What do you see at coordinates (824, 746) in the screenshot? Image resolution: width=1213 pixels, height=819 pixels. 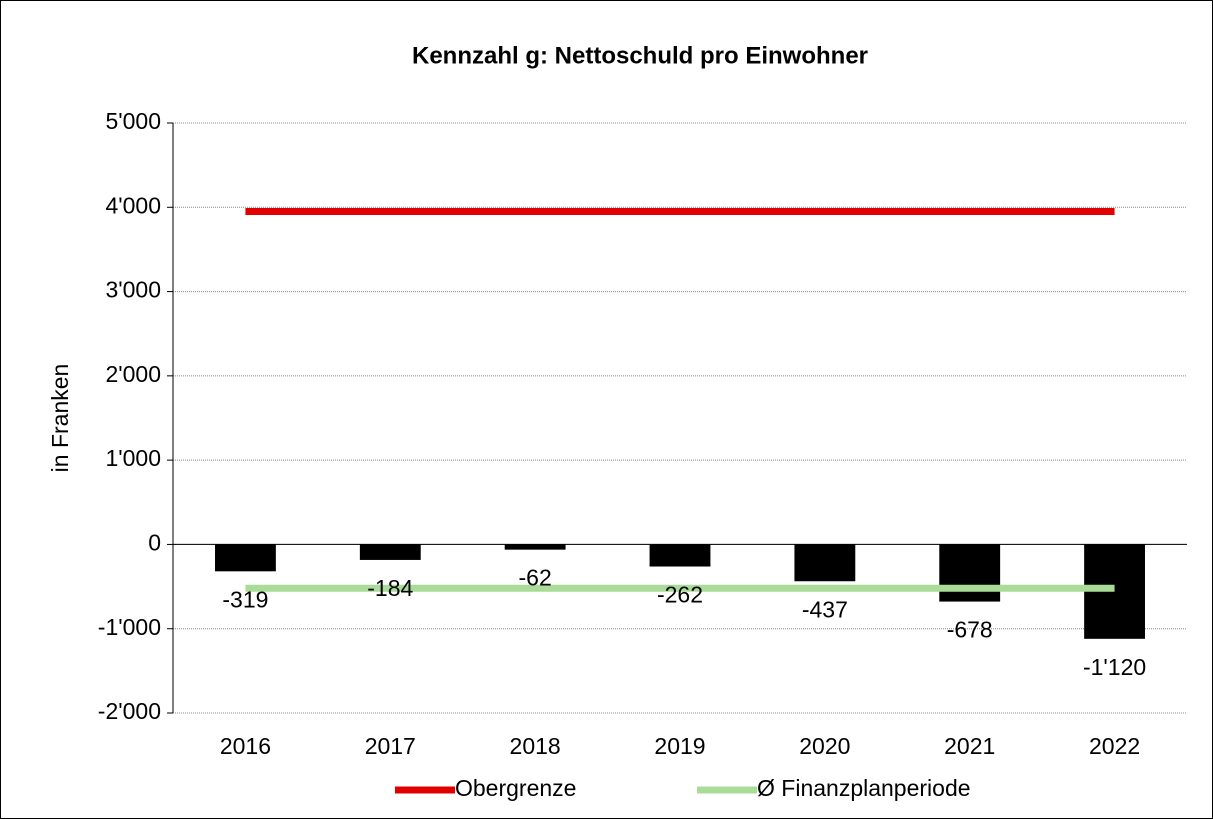 I see `x-tick-label: 2020` at bounding box center [824, 746].